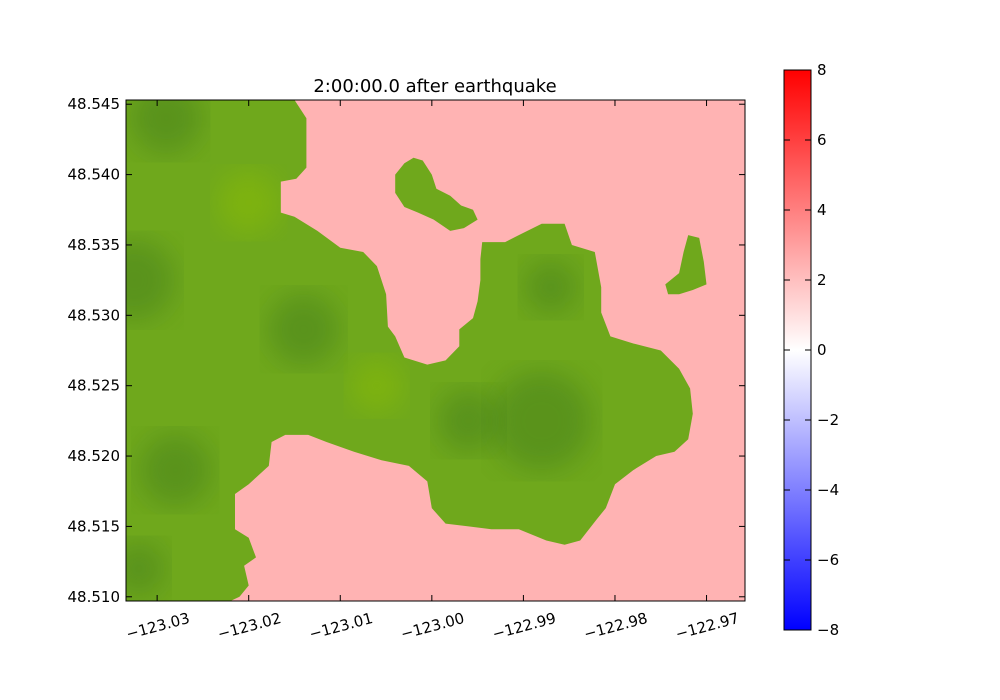 The height and width of the screenshot is (700, 1000). What do you see at coordinates (433, 626) in the screenshot?
I see `x-tick-label: −123.00` at bounding box center [433, 626].